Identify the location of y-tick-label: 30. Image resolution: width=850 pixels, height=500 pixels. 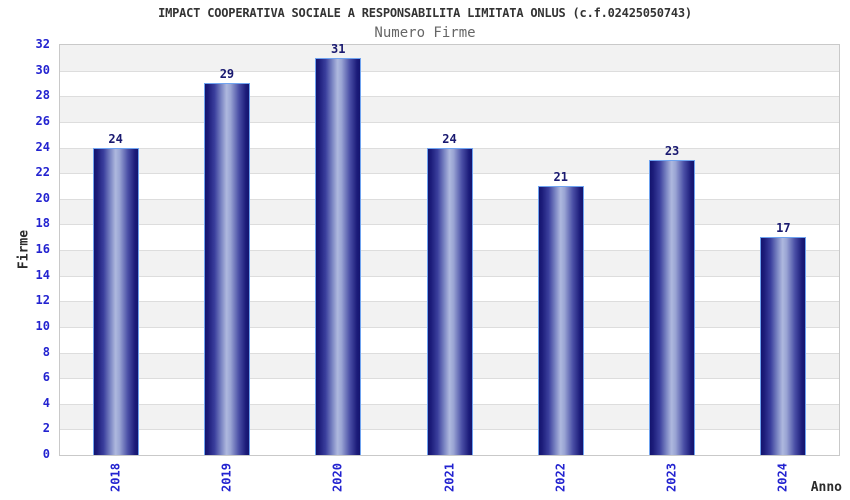
(42, 69).